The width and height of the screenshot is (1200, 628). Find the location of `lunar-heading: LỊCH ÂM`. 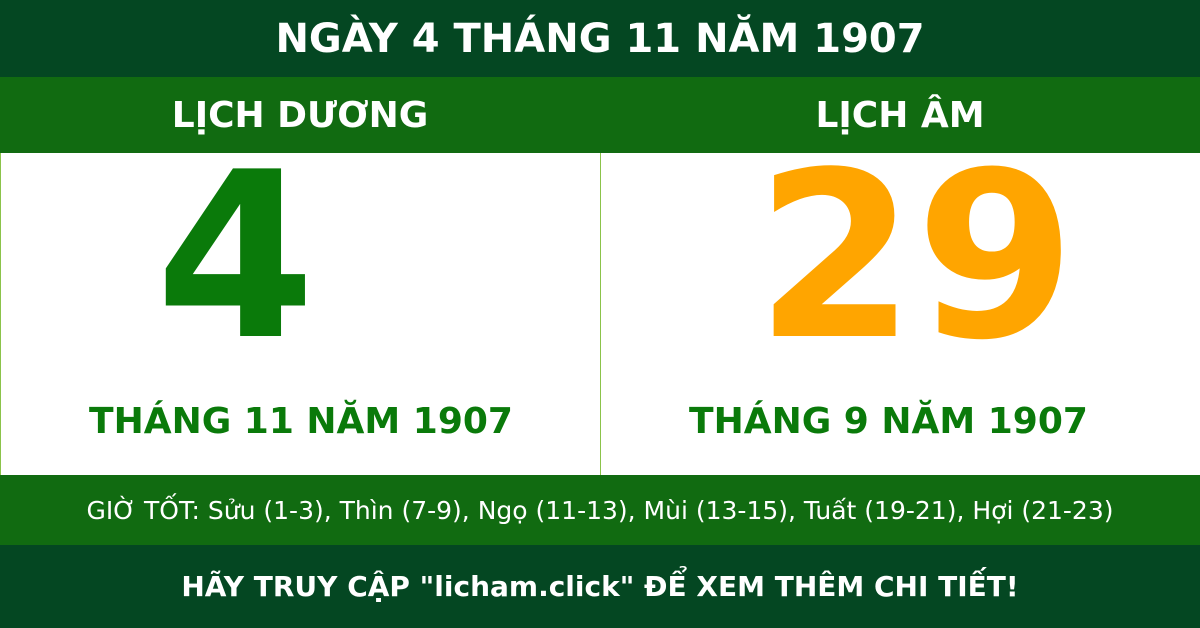

lunar-heading: LỊCH ÂM is located at coordinates (900, 115).